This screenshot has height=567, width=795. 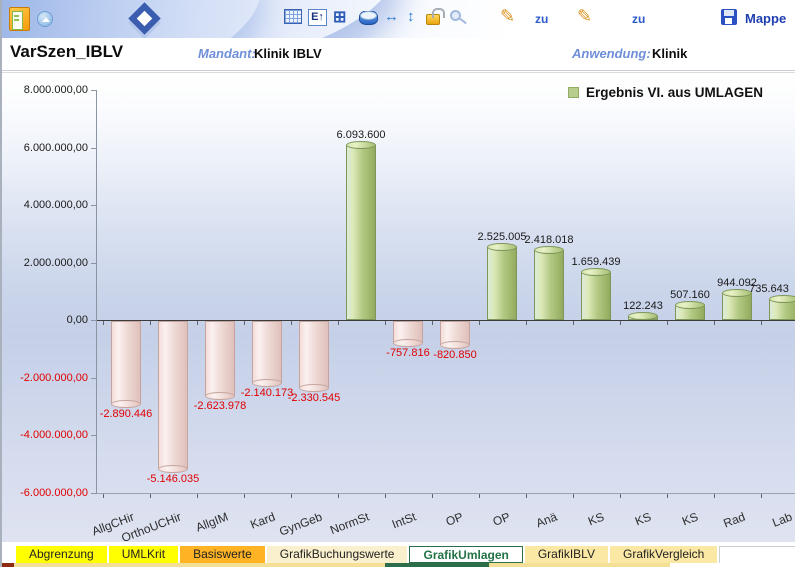 What do you see at coordinates (435, 16) in the screenshot?
I see `unlock-icon` at bounding box center [435, 16].